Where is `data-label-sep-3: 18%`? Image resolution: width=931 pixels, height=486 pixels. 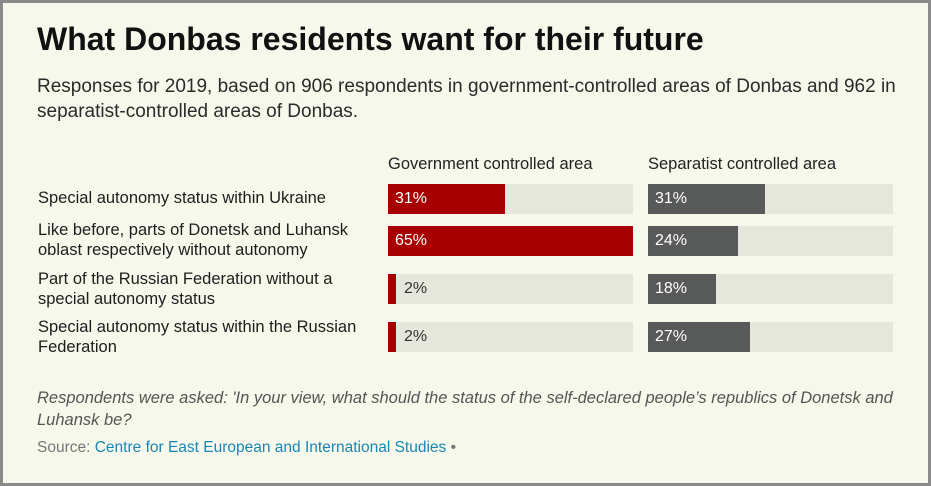
data-label-sep-3: 18% is located at coordinates (671, 288).